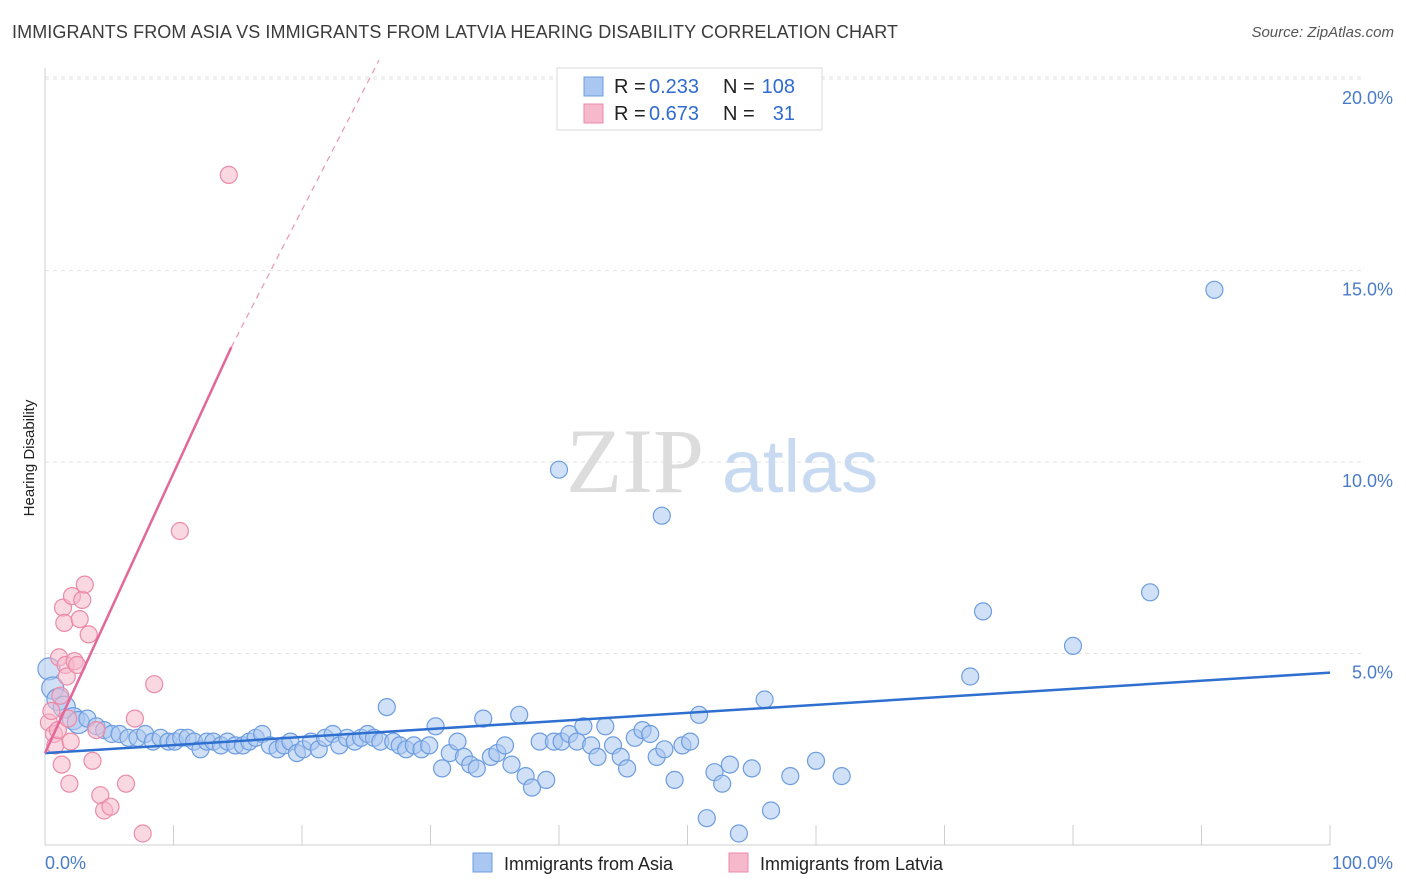  Describe the element at coordinates (29, 457) in the screenshot. I see `y-axis-label: Hearing Disability` at that location.